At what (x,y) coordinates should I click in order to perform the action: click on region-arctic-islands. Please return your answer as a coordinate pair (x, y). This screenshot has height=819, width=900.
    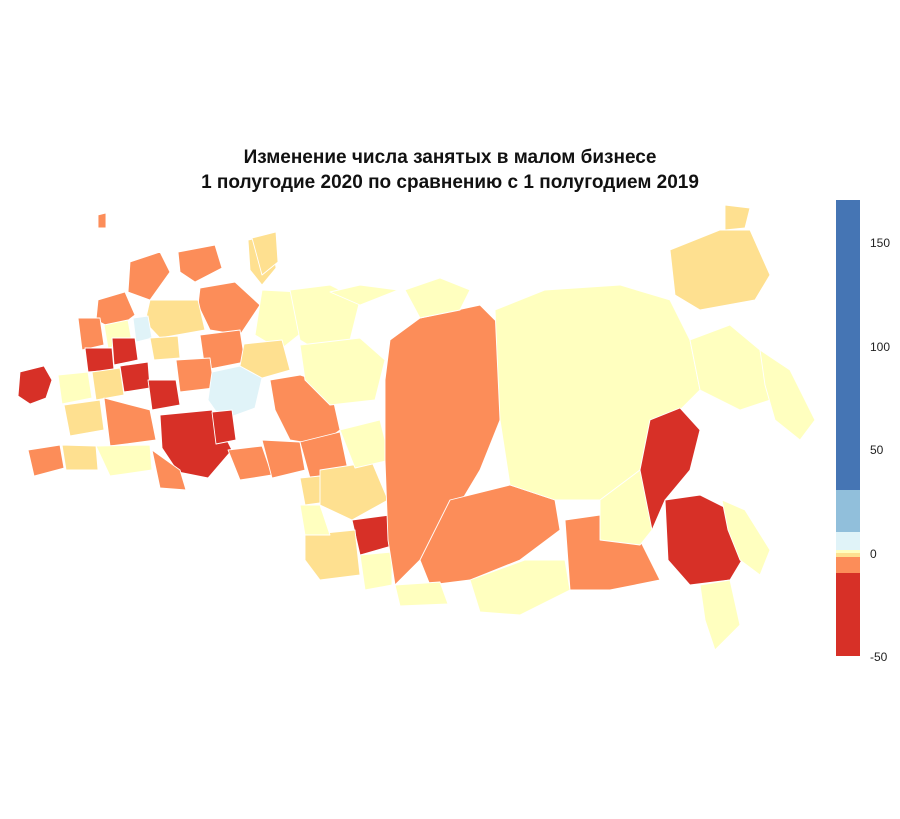
    Looking at the image, I should click on (364, 295).